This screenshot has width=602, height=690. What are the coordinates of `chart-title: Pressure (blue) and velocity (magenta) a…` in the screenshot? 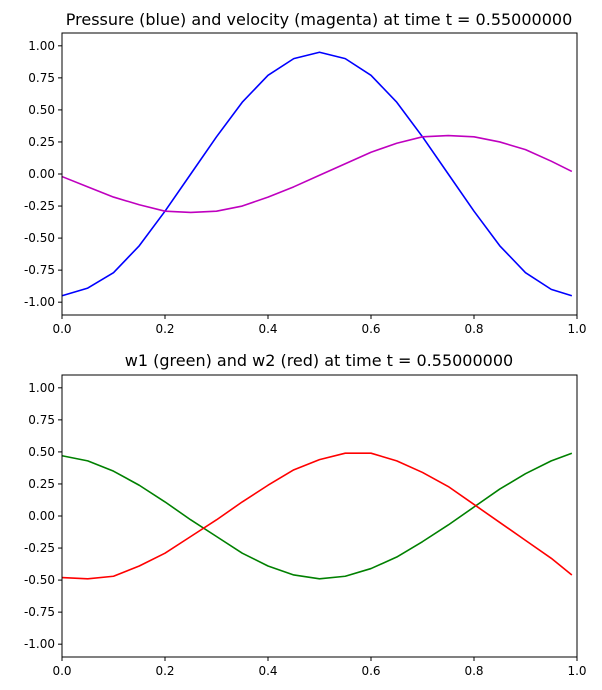 It's located at (319, 19).